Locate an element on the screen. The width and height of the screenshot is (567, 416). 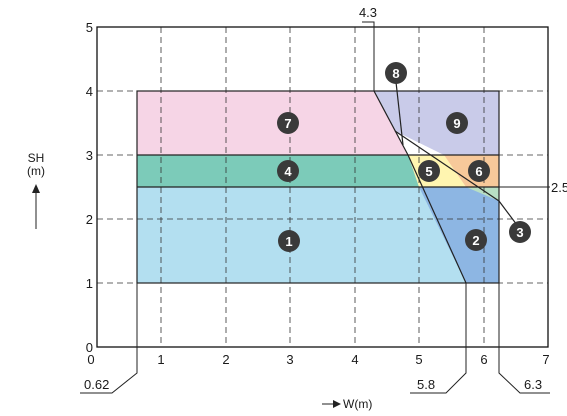
zone-marker-1: 1 is located at coordinates (289, 241).